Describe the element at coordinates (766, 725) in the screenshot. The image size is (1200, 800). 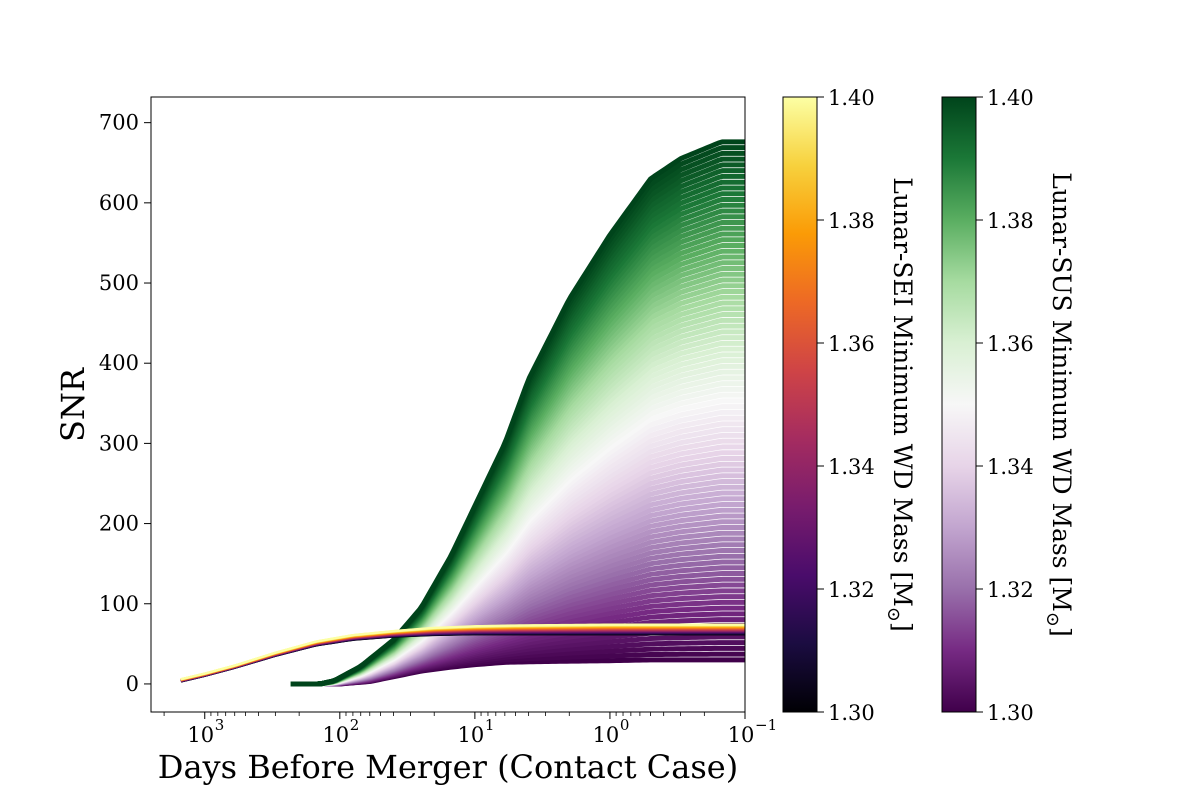
I see `x-tick-exponent: −1` at that location.